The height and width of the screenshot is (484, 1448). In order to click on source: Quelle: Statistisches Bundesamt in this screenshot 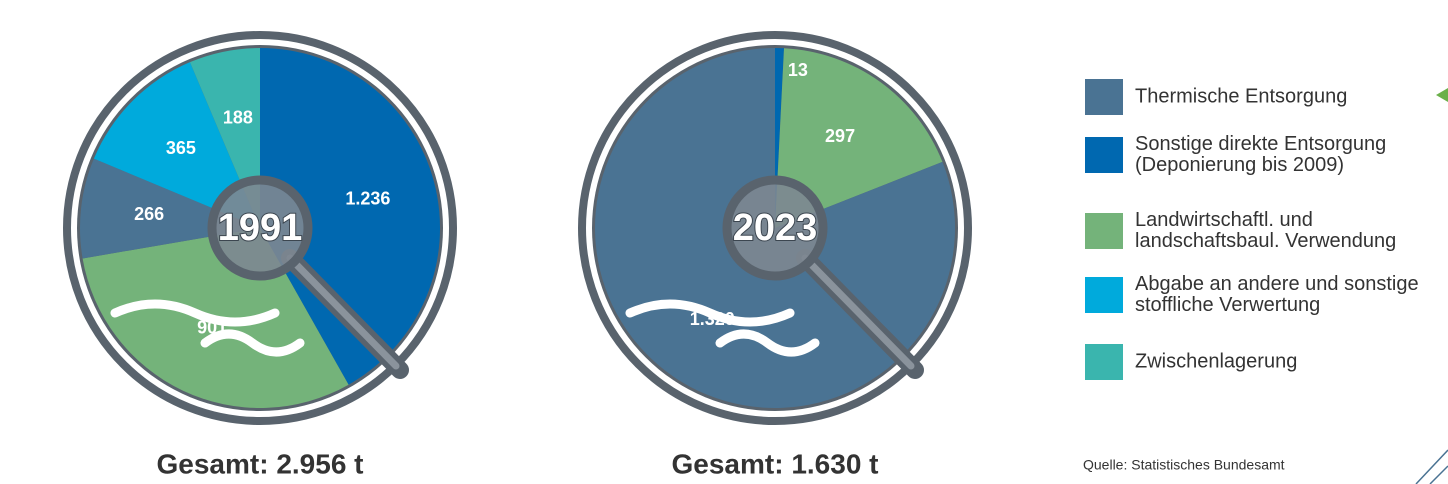, I will do `click(1184, 465)`.